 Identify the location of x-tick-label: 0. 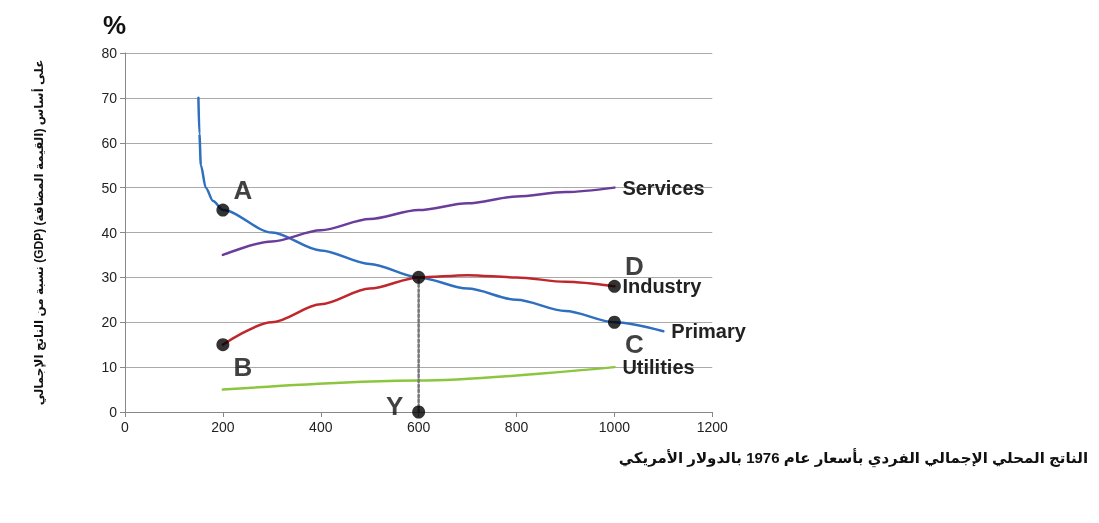
(125, 427).